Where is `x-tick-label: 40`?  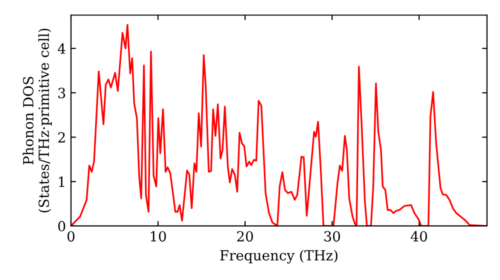
x-tick-label: 40 is located at coordinates (419, 236).